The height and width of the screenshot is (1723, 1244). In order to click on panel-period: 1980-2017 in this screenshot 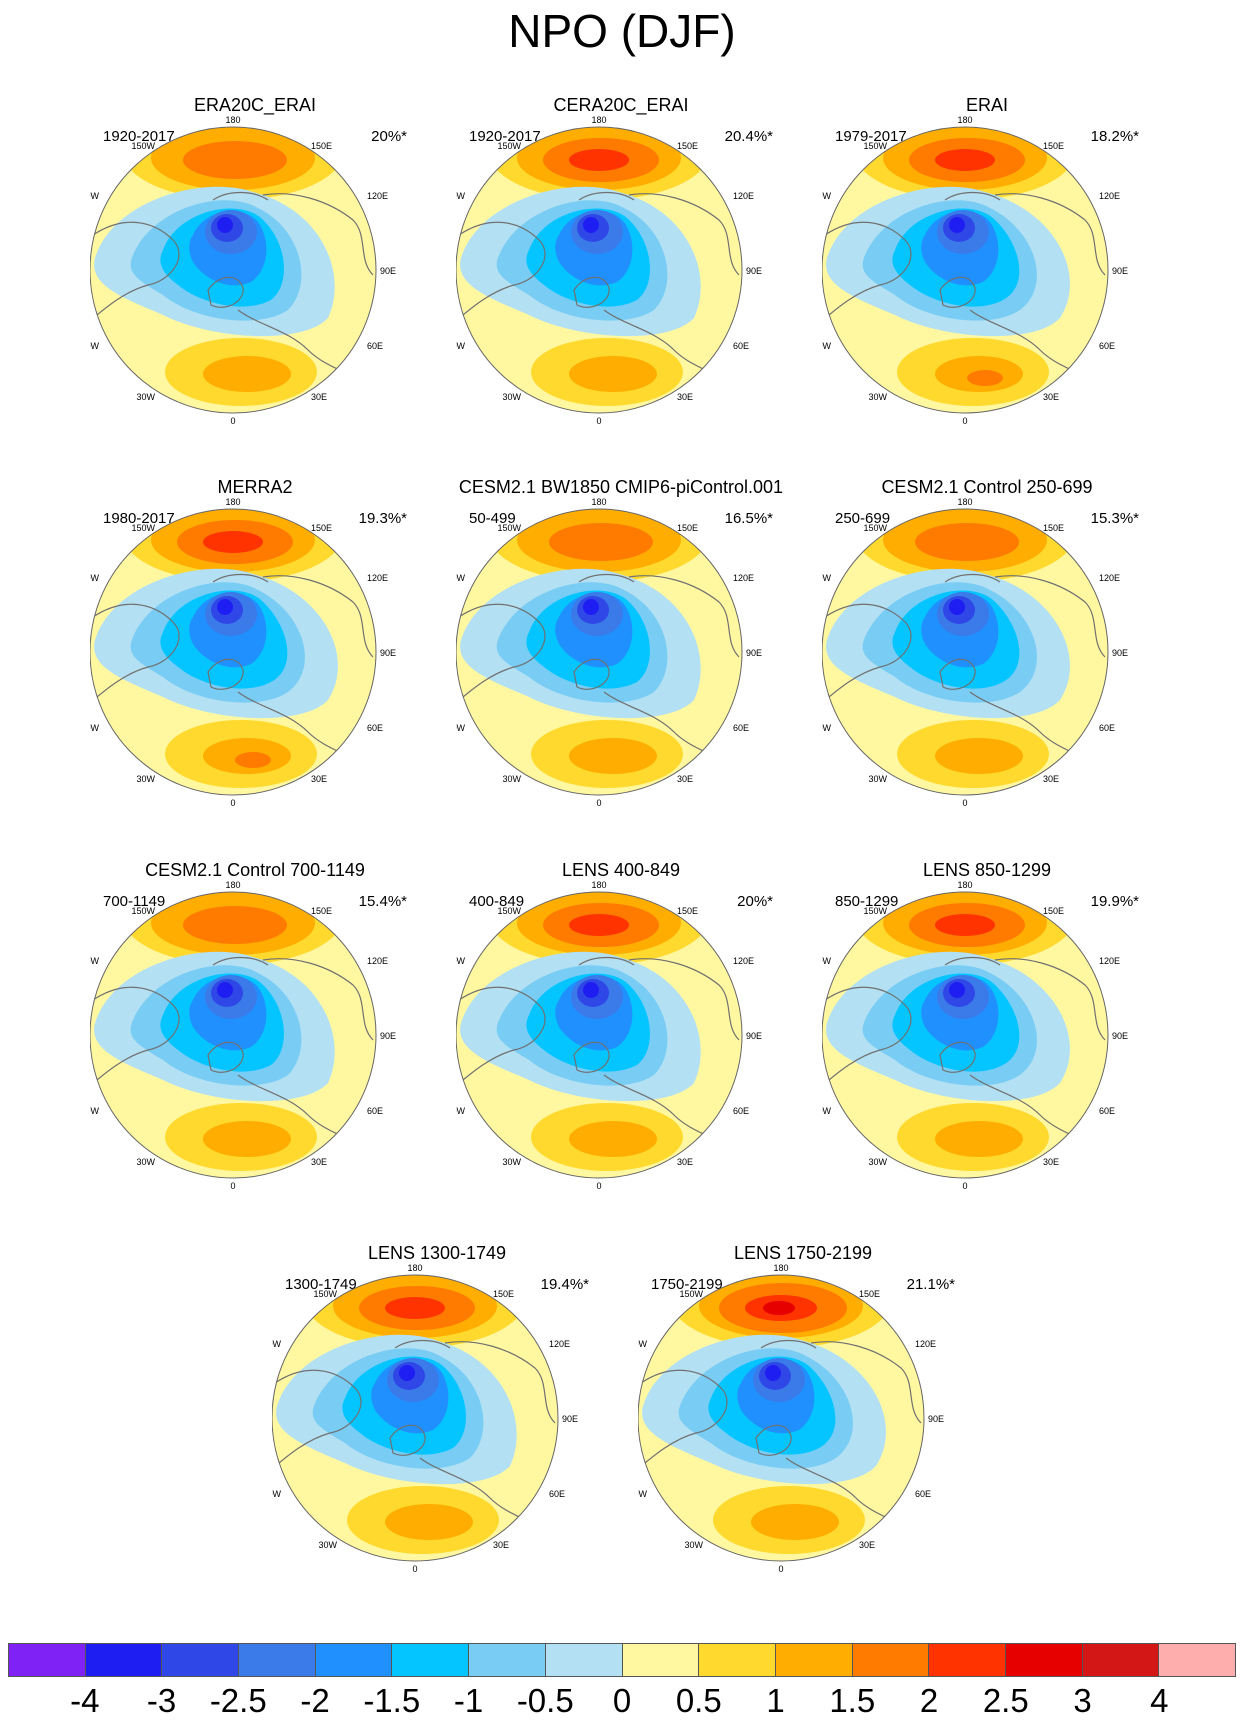, I will do `click(139, 518)`.